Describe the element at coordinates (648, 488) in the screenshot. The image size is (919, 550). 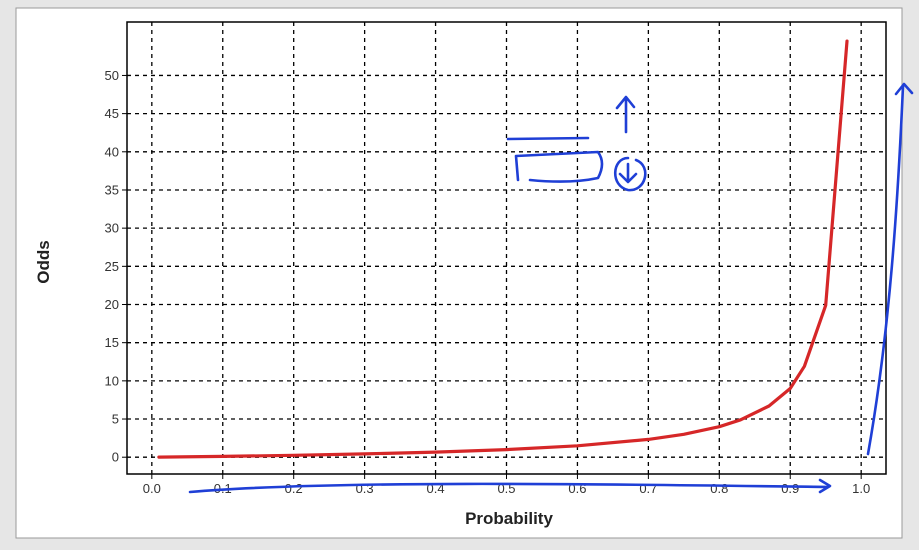
I see `x-tick-label: 0.7` at that location.